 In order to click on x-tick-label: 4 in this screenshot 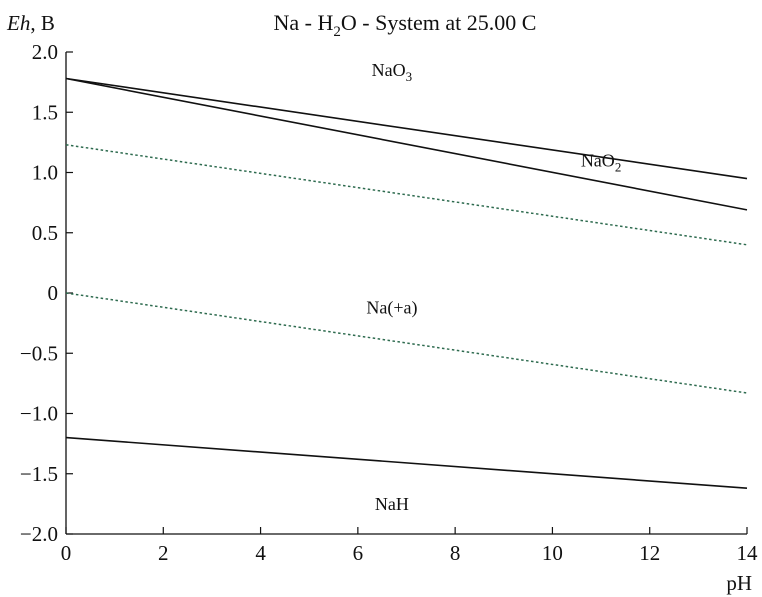, I will do `click(260, 553)`.